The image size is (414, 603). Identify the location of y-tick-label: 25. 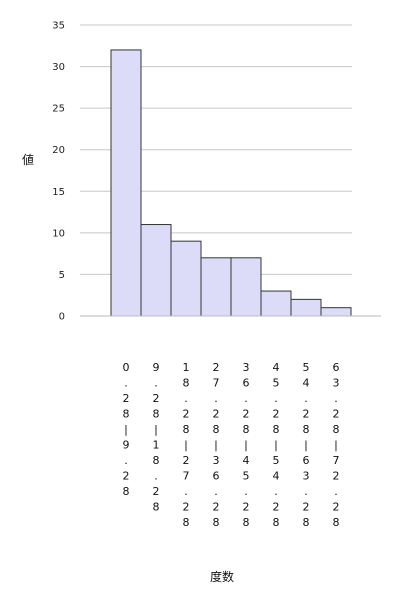
(58, 109).